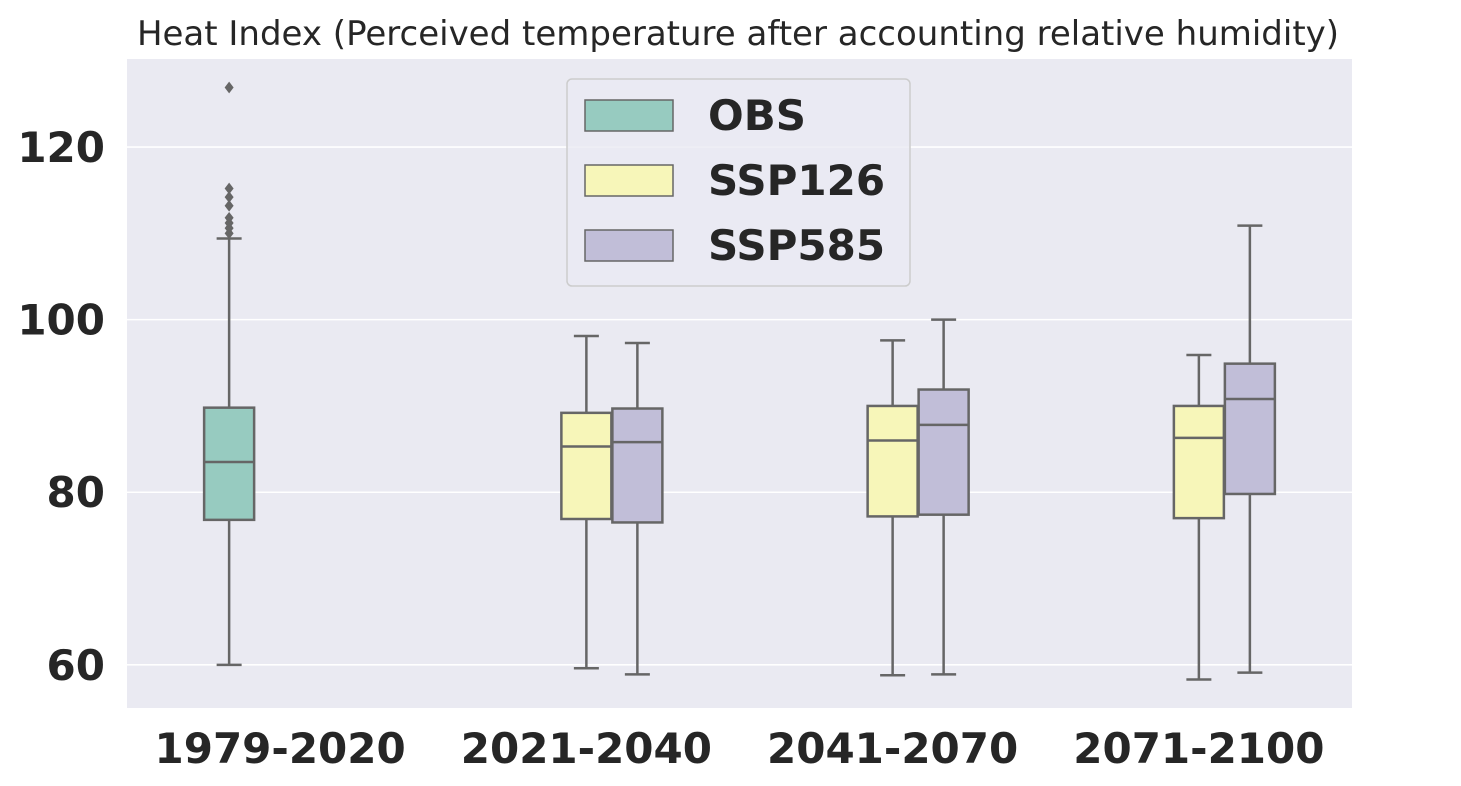  What do you see at coordinates (61, 406) in the screenshot?
I see `y-axis-ticks: 60 80 100 120` at bounding box center [61, 406].